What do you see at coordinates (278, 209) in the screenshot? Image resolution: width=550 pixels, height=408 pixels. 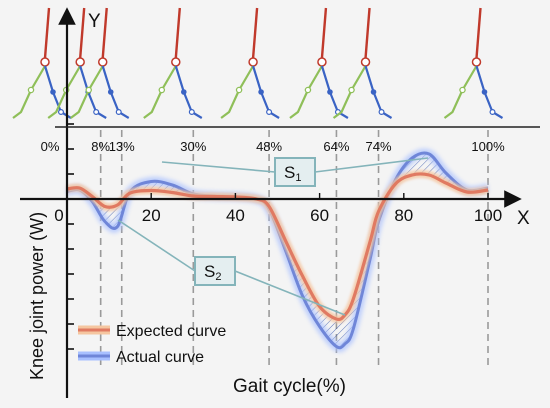 I see `x-axis-ticks: 0 20 40 60 80 100` at bounding box center [278, 209].